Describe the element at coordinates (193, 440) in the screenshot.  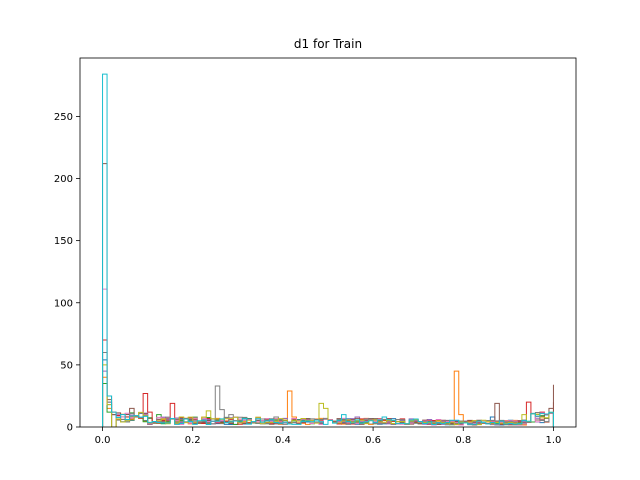
I see `x-tick-label: 0.2` at that location.